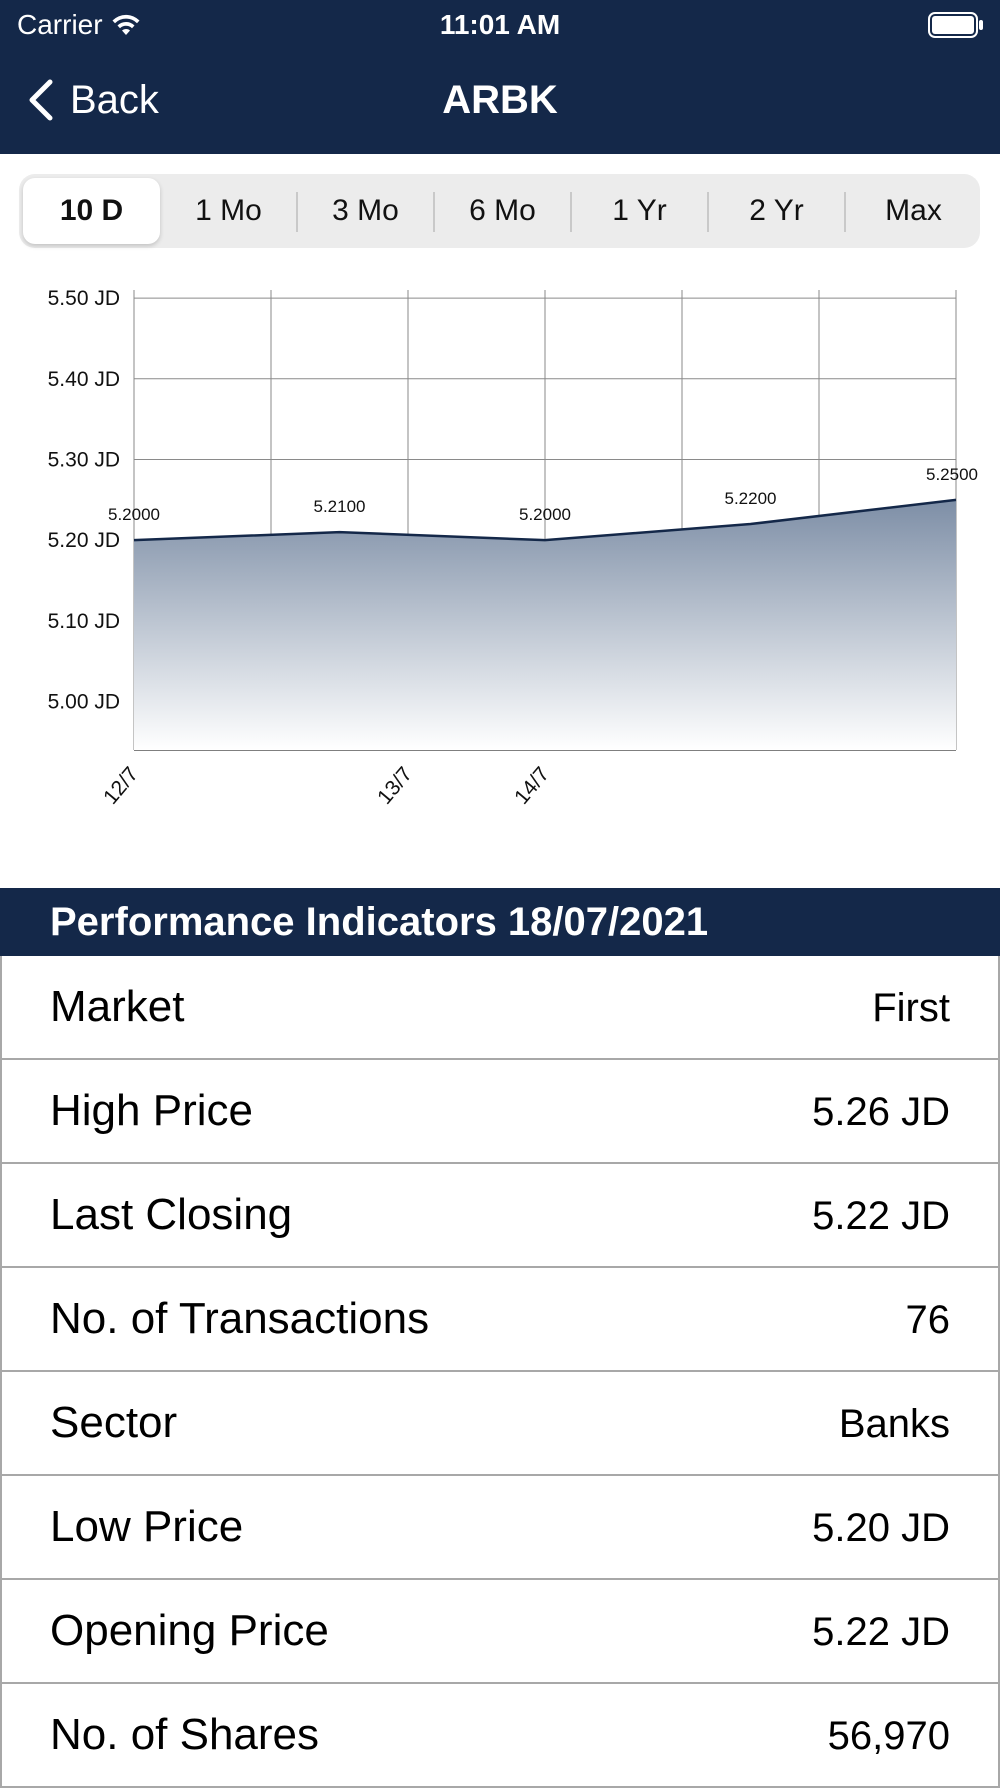  I want to click on x-tick-label: 14/7, so click(532, 786).